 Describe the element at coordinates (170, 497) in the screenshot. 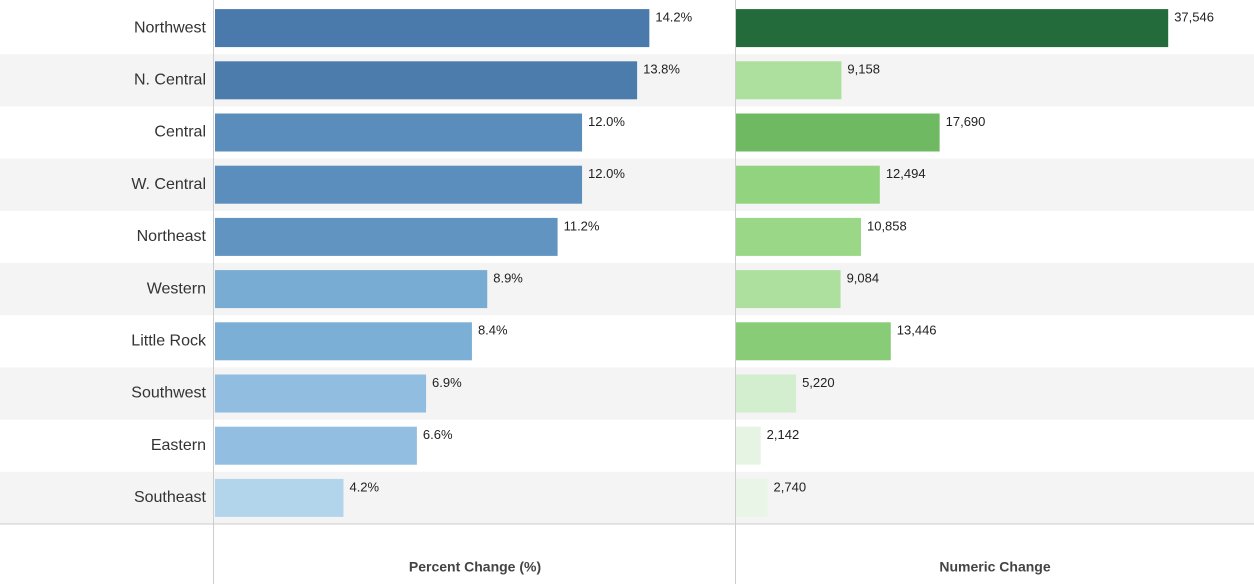

I see `y-tick-label: Southeast` at that location.